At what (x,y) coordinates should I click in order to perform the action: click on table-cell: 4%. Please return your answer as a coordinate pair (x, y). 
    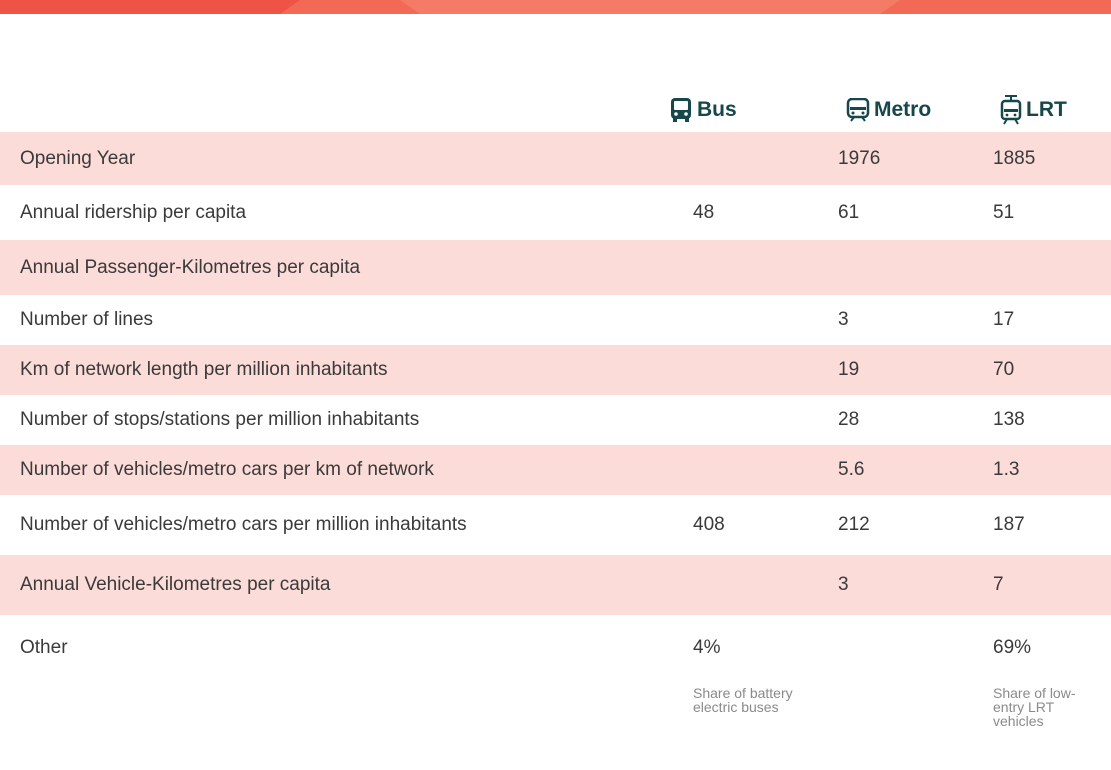
    Looking at the image, I should click on (707, 647).